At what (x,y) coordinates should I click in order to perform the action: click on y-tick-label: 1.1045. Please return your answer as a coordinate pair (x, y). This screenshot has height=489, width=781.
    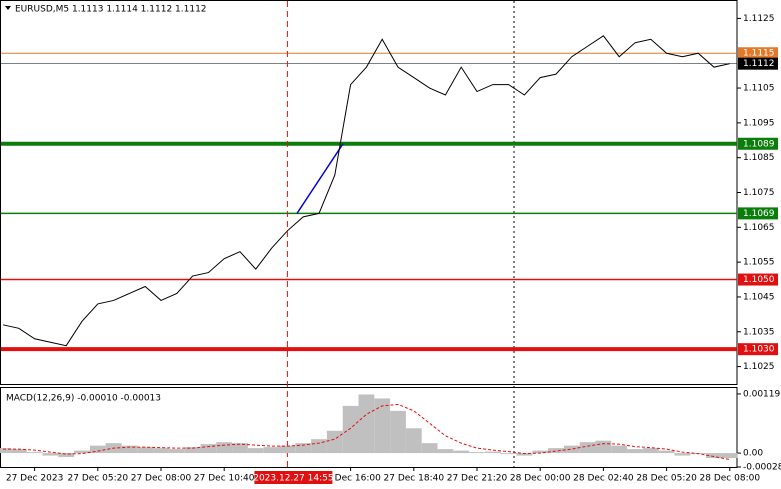
    Looking at the image, I should click on (759, 297).